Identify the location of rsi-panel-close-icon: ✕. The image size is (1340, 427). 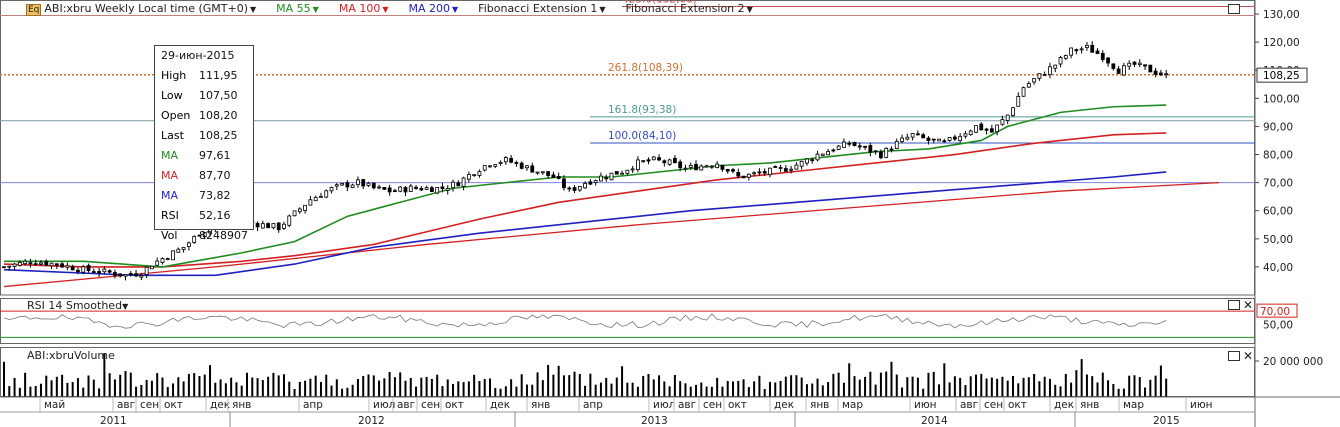
(1248, 305).